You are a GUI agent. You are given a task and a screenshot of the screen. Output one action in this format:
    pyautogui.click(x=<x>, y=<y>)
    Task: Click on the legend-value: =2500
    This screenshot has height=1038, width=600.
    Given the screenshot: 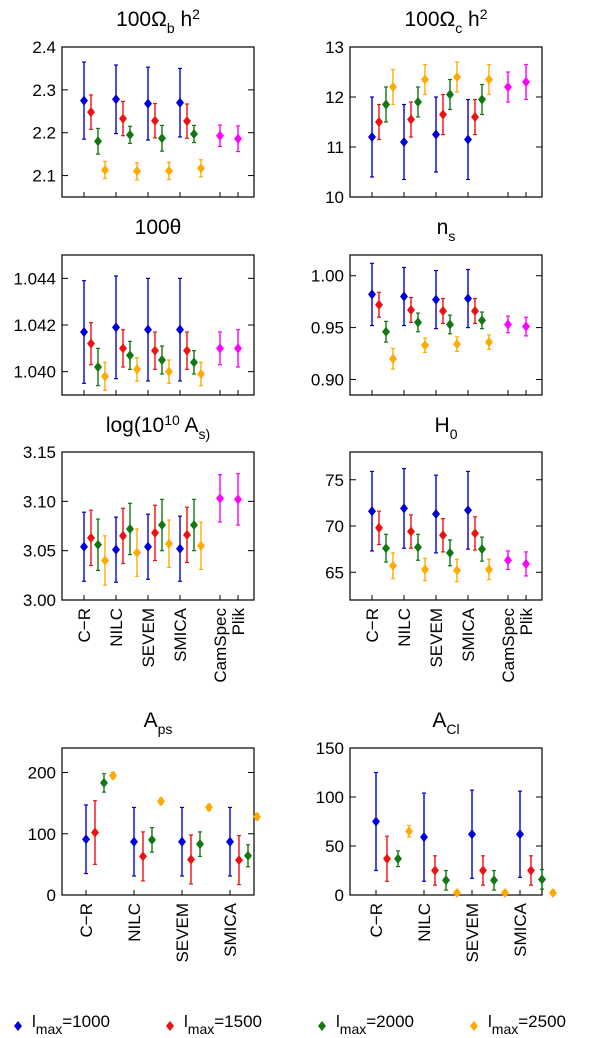 What is the action you would take?
    pyautogui.click(x=542, y=1021)
    